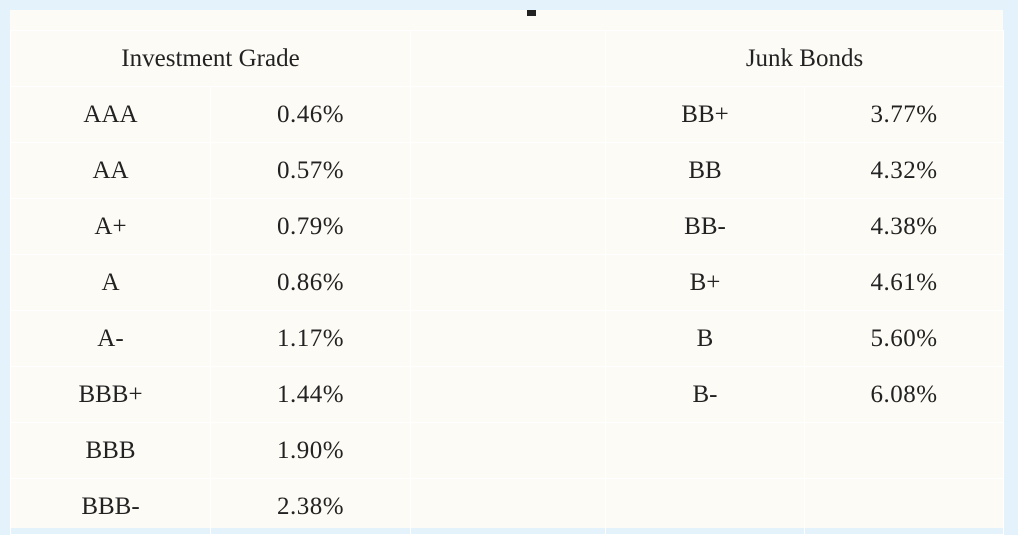 The width and height of the screenshot is (1018, 535). Describe the element at coordinates (531, 13) in the screenshot. I see `top-mark` at that location.